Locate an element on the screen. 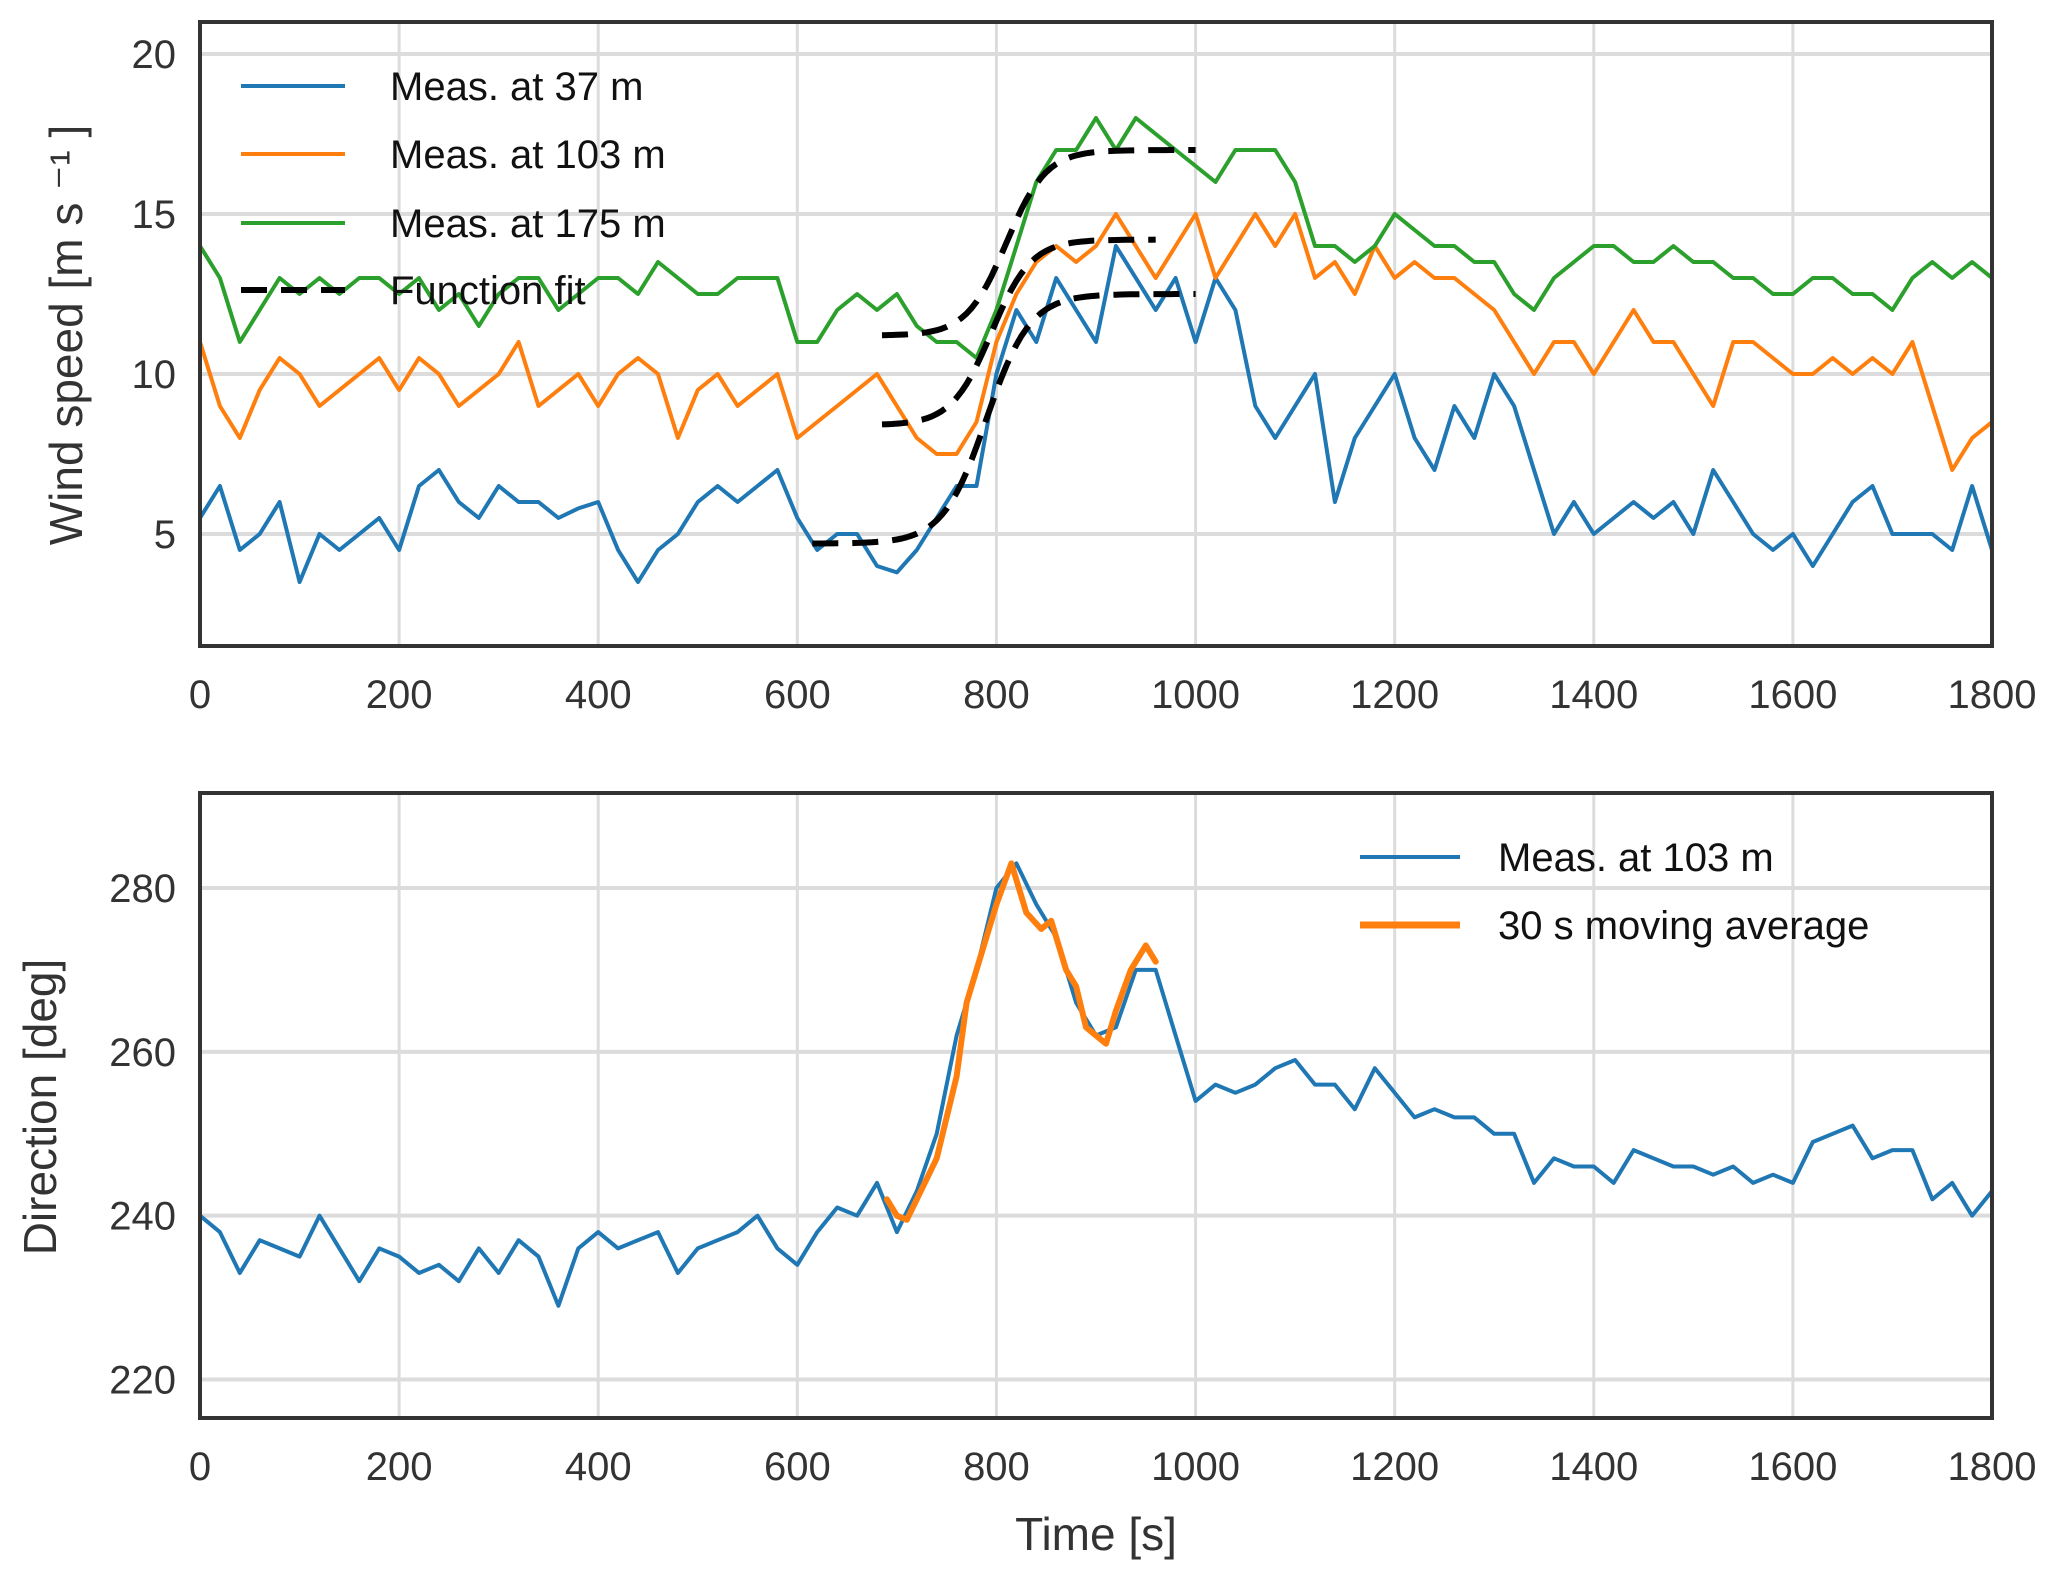 The image size is (2067, 1582). y-tick-label: 15 is located at coordinates (154, 215).